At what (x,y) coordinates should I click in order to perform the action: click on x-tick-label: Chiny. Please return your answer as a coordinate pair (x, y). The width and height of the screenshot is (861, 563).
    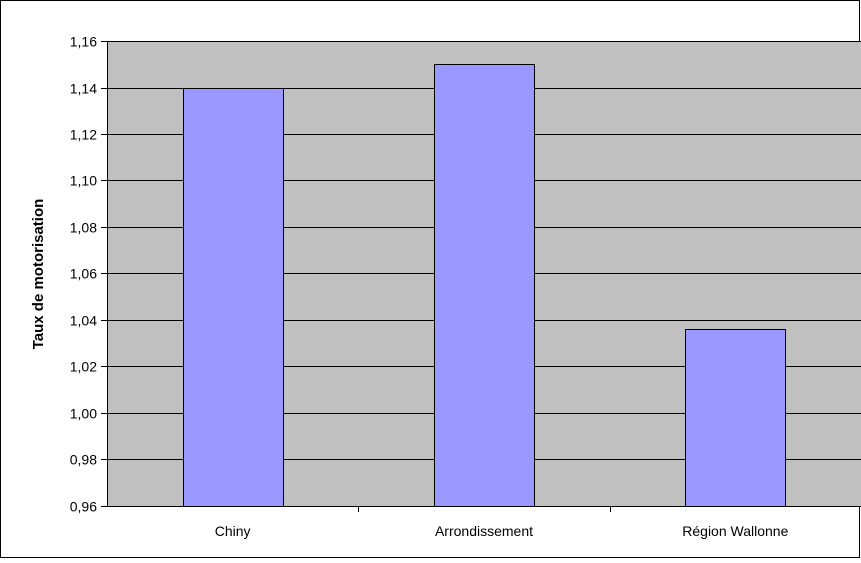
    Looking at the image, I should click on (233, 531).